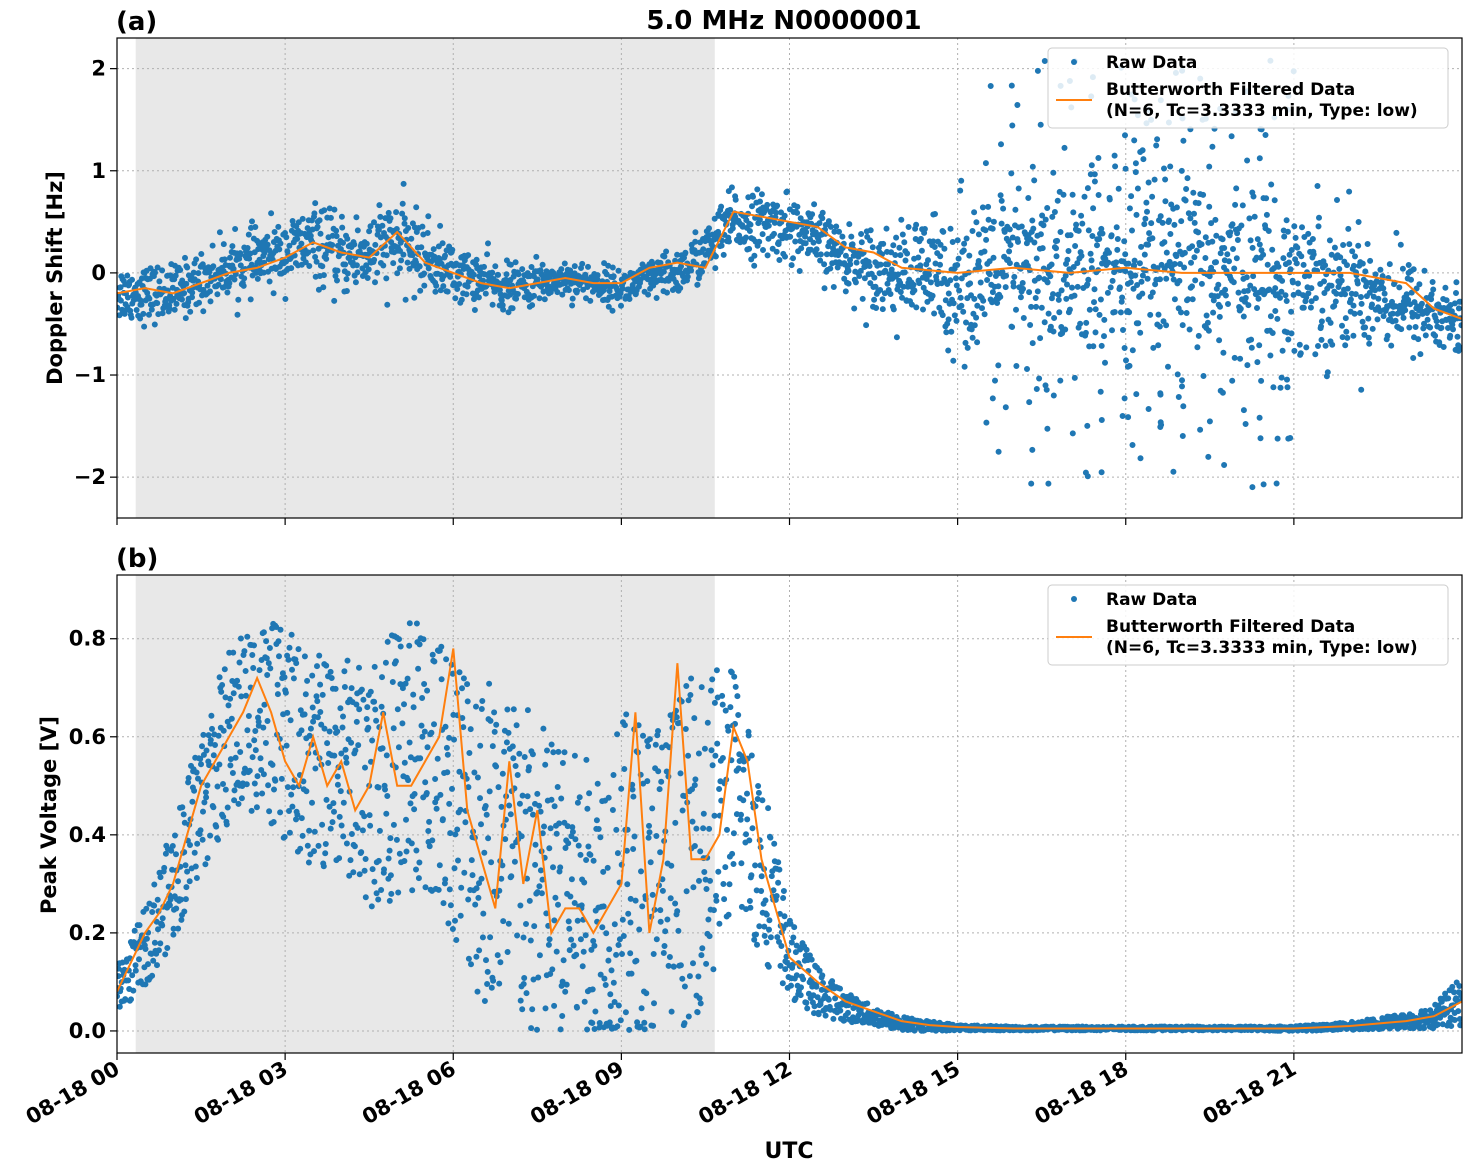 Image resolution: width=1472 pixels, height=1172 pixels. What do you see at coordinates (1250, 1093) in the screenshot?
I see `x-tick-label: 08-18 21` at bounding box center [1250, 1093].